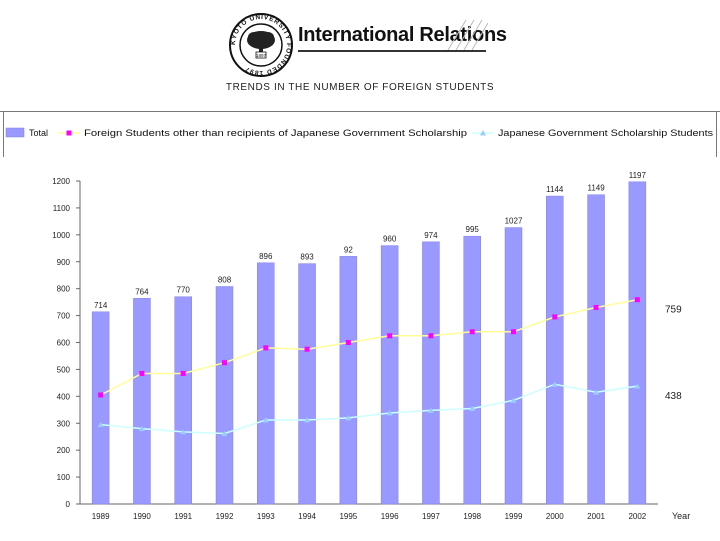  Describe the element at coordinates (3, 134) in the screenshot. I see `legend-frame-left` at that location.